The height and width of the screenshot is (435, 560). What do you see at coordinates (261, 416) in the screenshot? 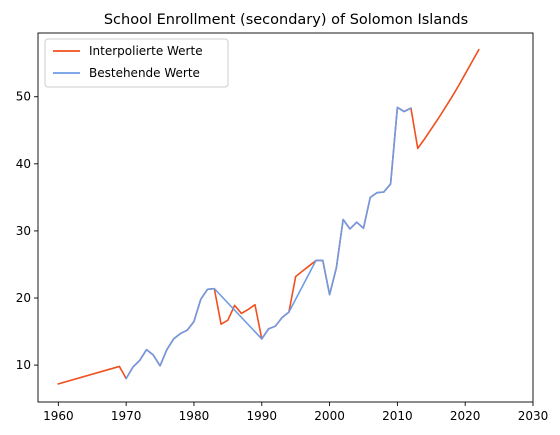
I see `x-tick-label: 1990` at bounding box center [261, 416].